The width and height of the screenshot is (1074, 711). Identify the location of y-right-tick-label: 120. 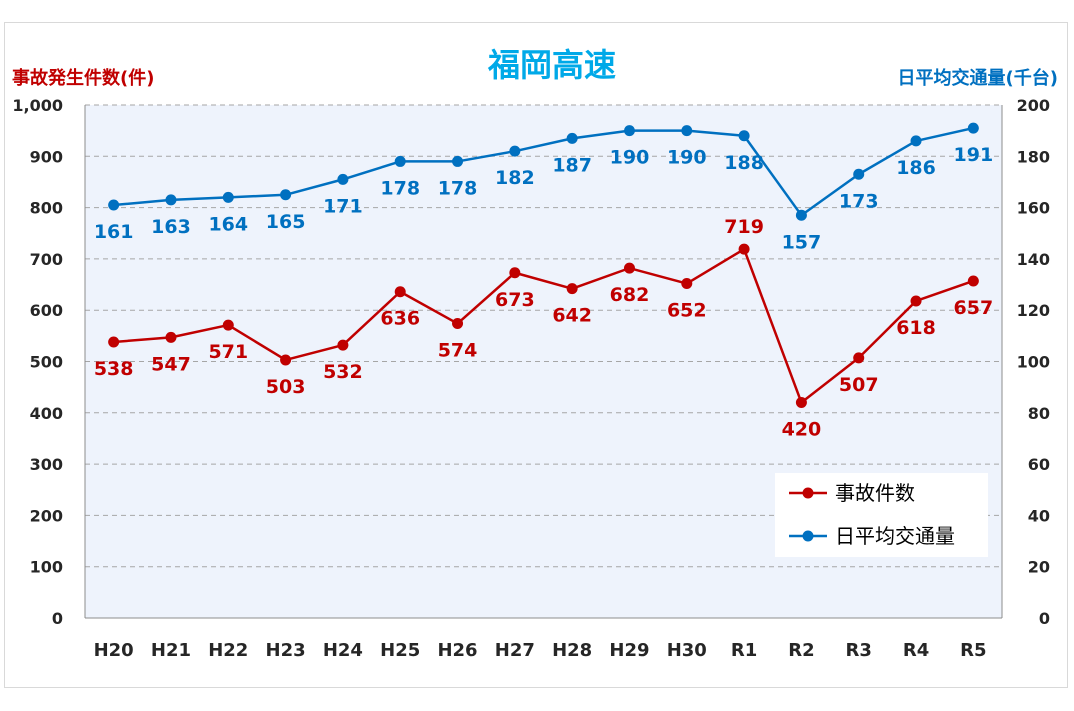
(1033, 310).